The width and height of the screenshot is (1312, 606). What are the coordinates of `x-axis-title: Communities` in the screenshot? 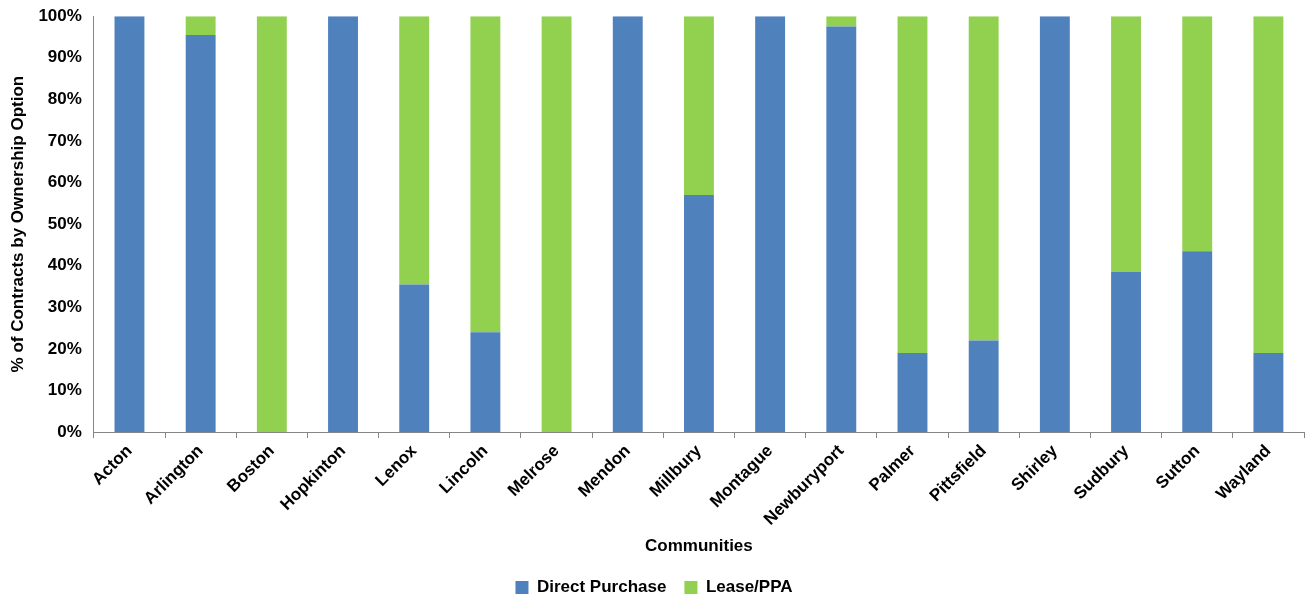 It's located at (699, 546).